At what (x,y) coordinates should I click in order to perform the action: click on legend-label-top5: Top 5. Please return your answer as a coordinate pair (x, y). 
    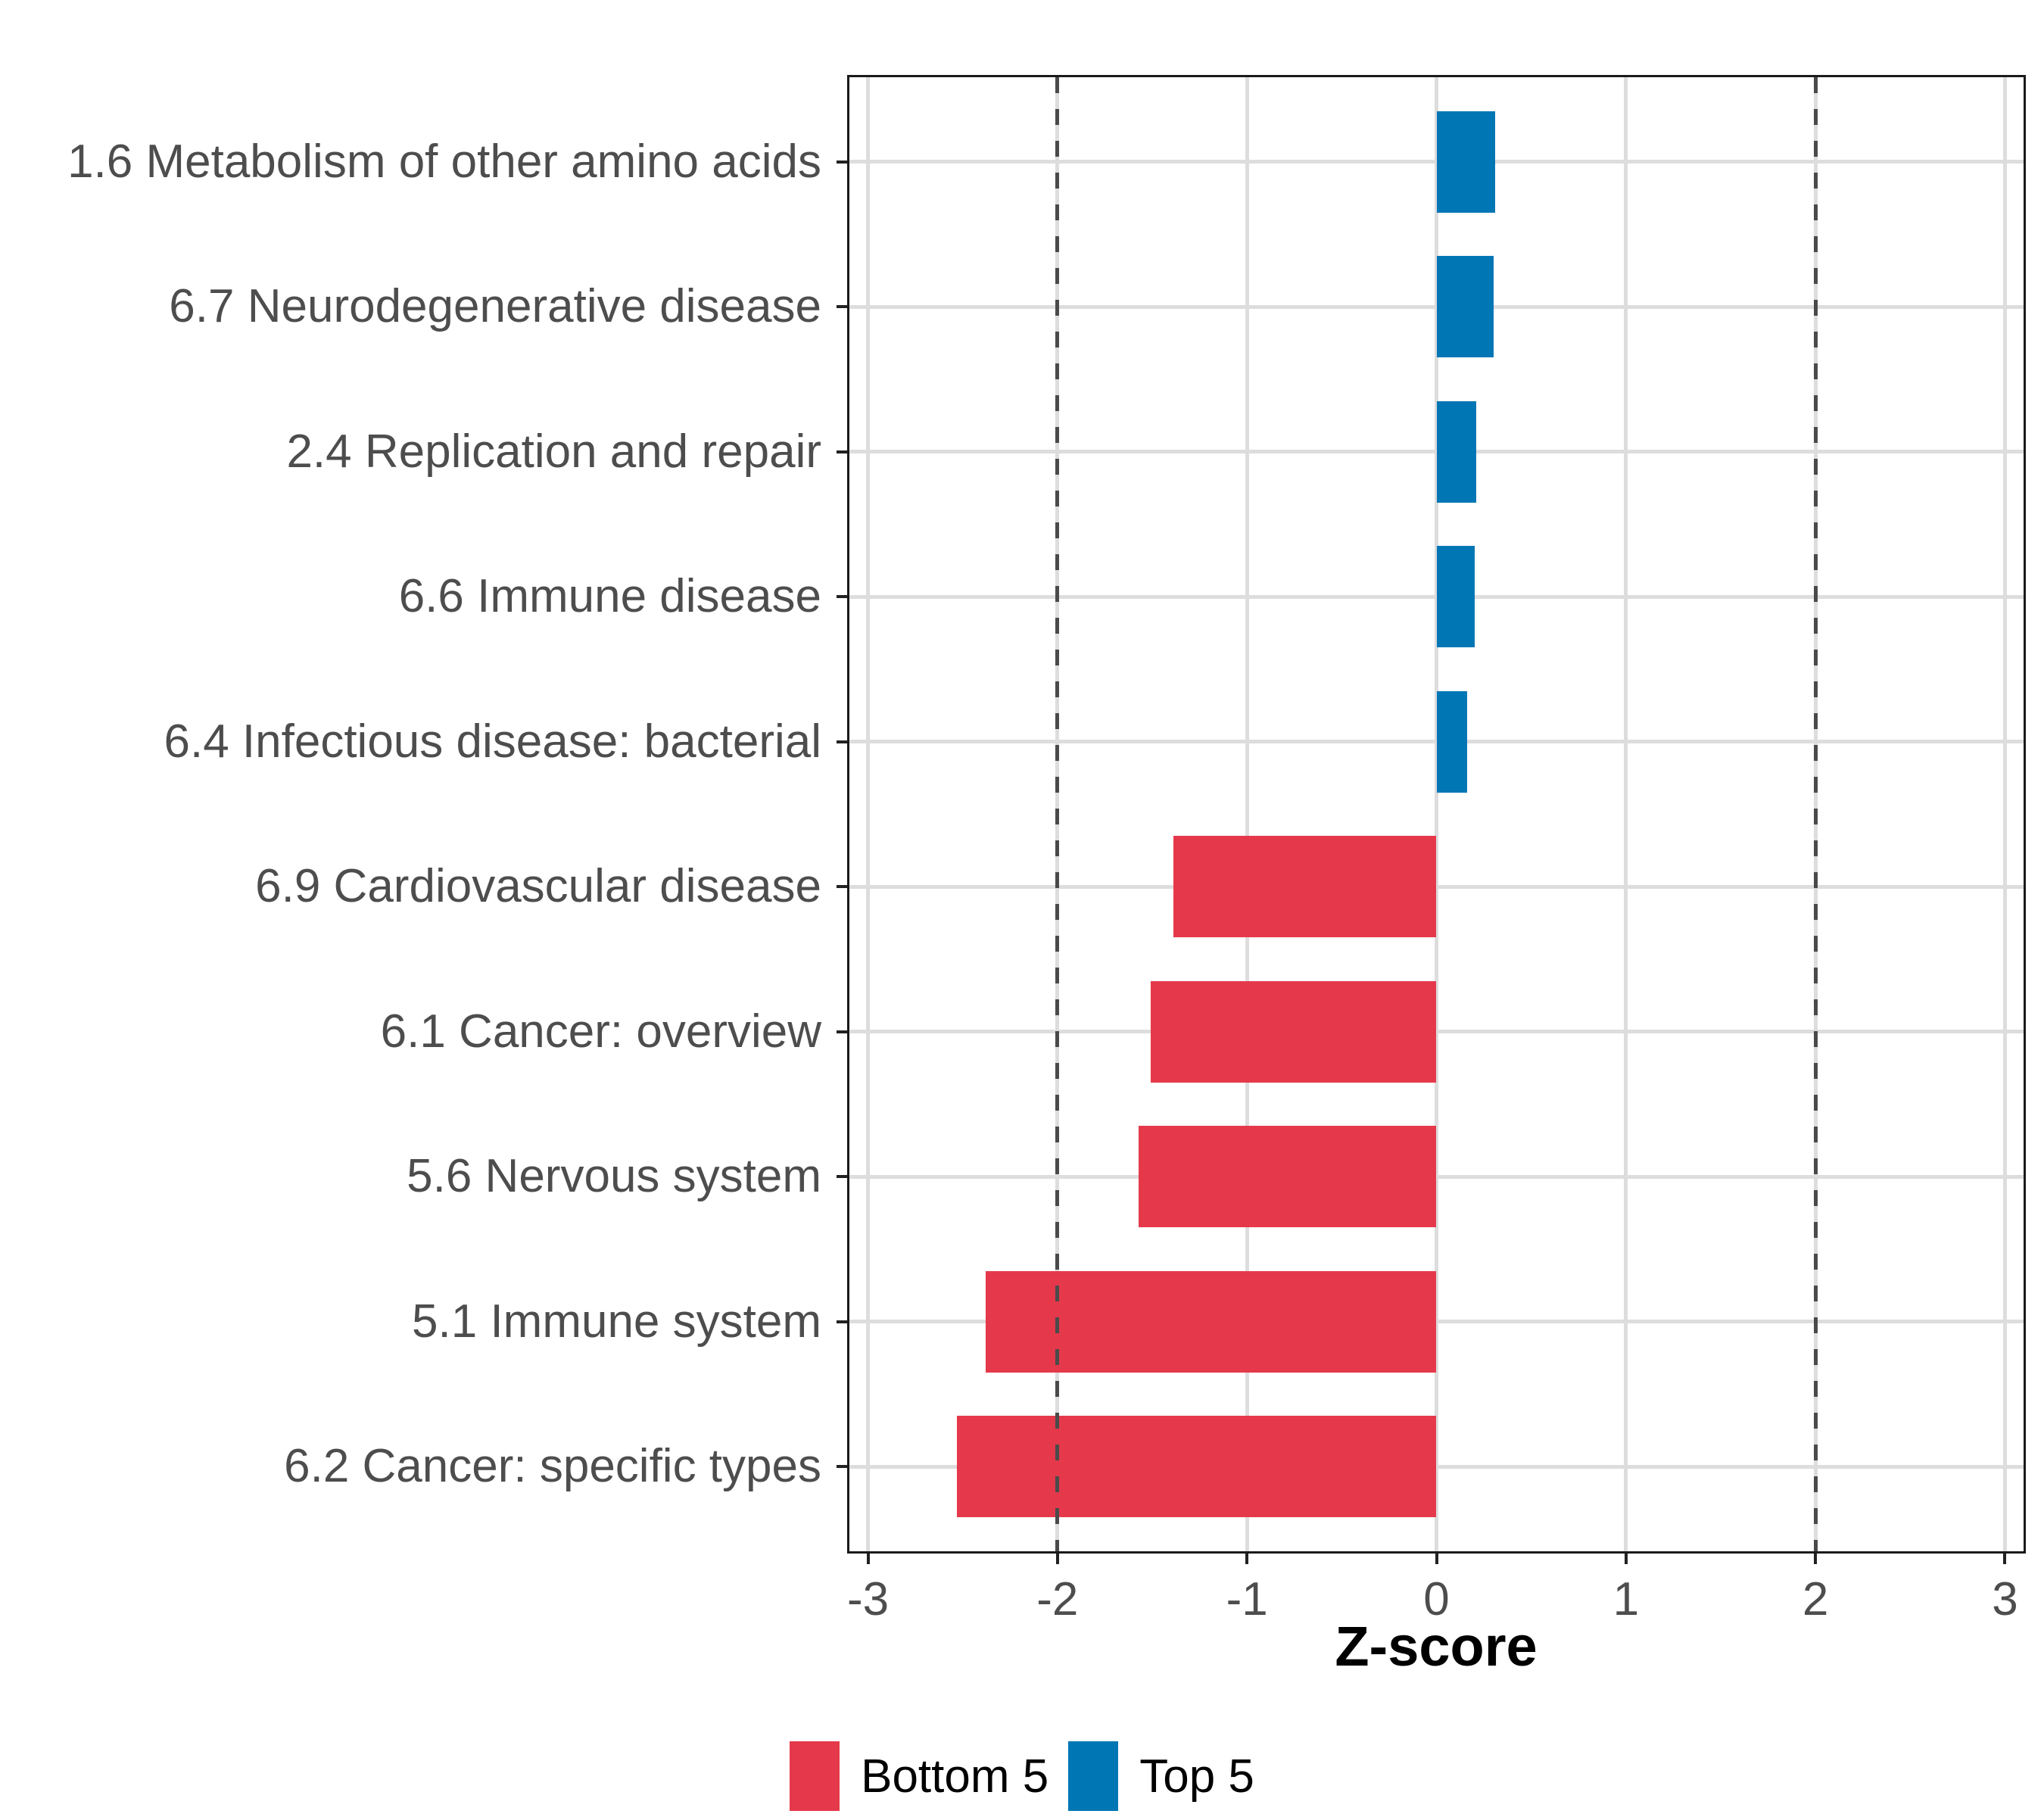
    Looking at the image, I should click on (1196, 1777).